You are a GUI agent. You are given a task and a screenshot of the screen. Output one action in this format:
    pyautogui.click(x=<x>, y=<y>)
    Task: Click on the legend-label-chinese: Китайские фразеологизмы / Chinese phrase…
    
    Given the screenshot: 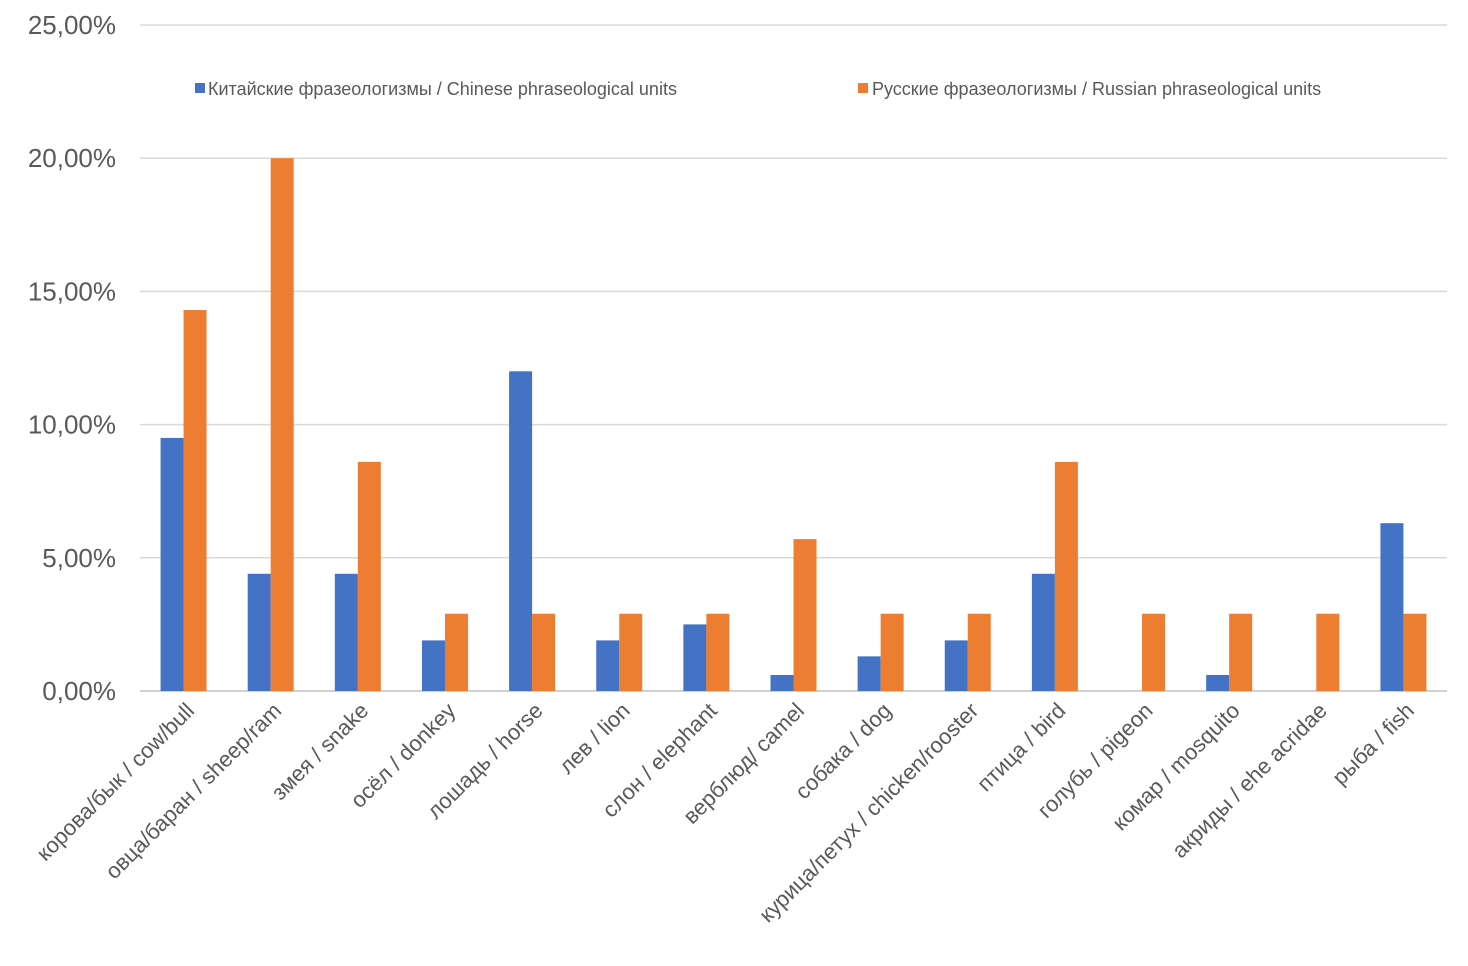 What is the action you would take?
    pyautogui.click(x=442, y=89)
    